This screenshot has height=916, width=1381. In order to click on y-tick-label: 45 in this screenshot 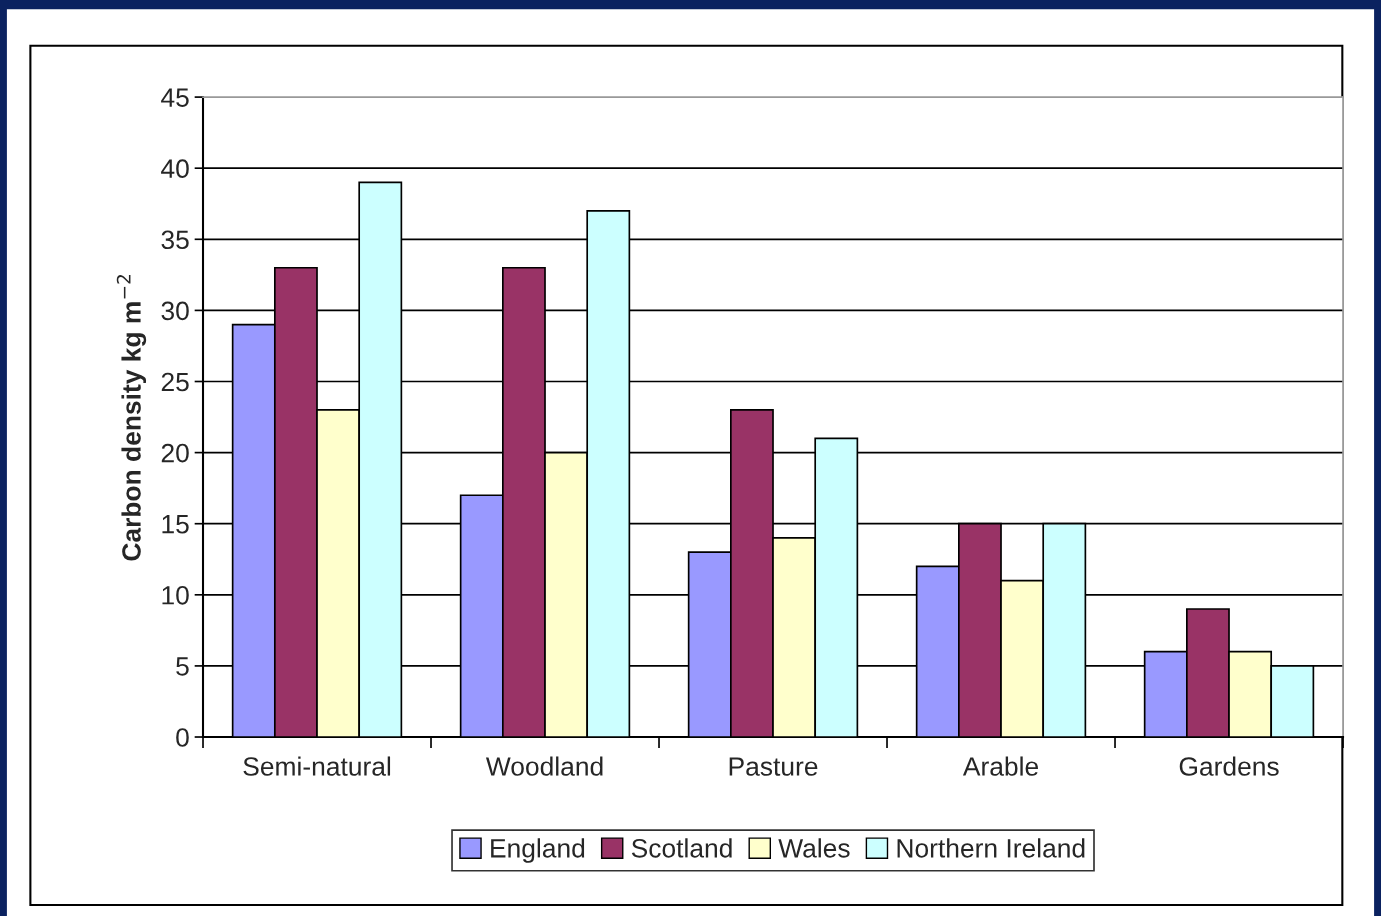, I will do `click(175, 97)`.